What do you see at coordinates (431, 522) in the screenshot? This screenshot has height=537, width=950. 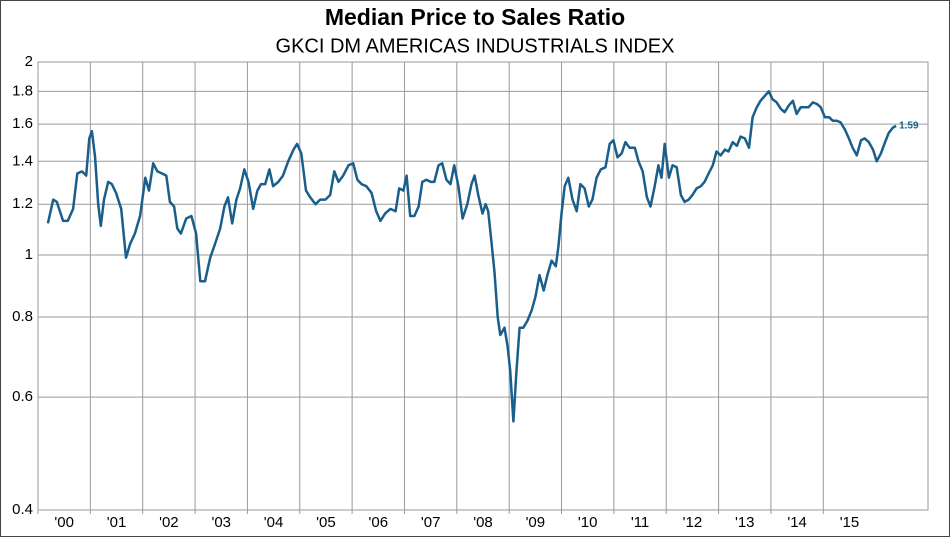 I see `x-tick-label: '07` at bounding box center [431, 522].